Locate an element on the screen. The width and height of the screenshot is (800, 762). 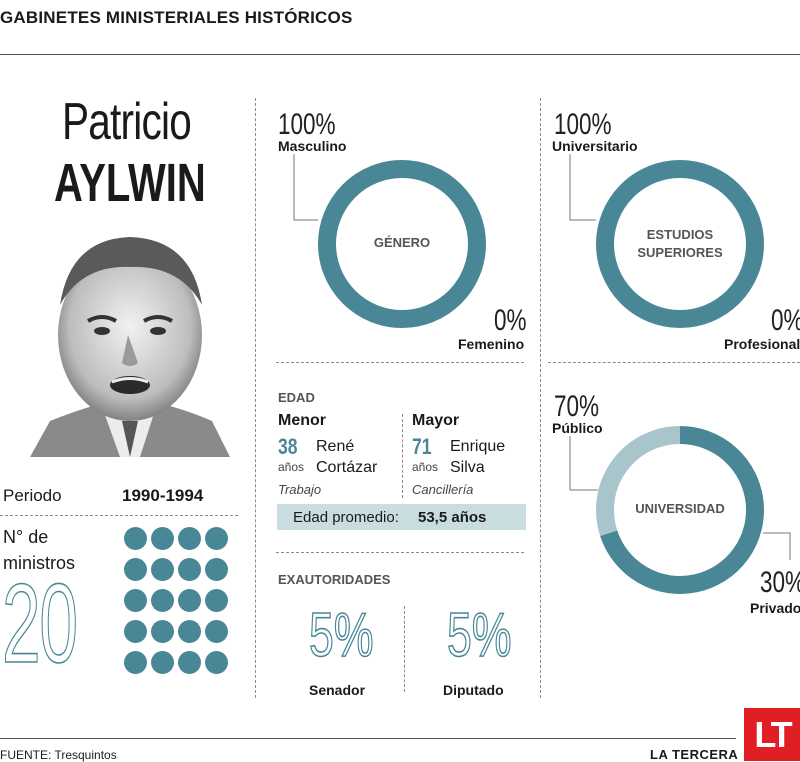
estudios-profesional-pct: 0% is located at coordinates (785, 320).